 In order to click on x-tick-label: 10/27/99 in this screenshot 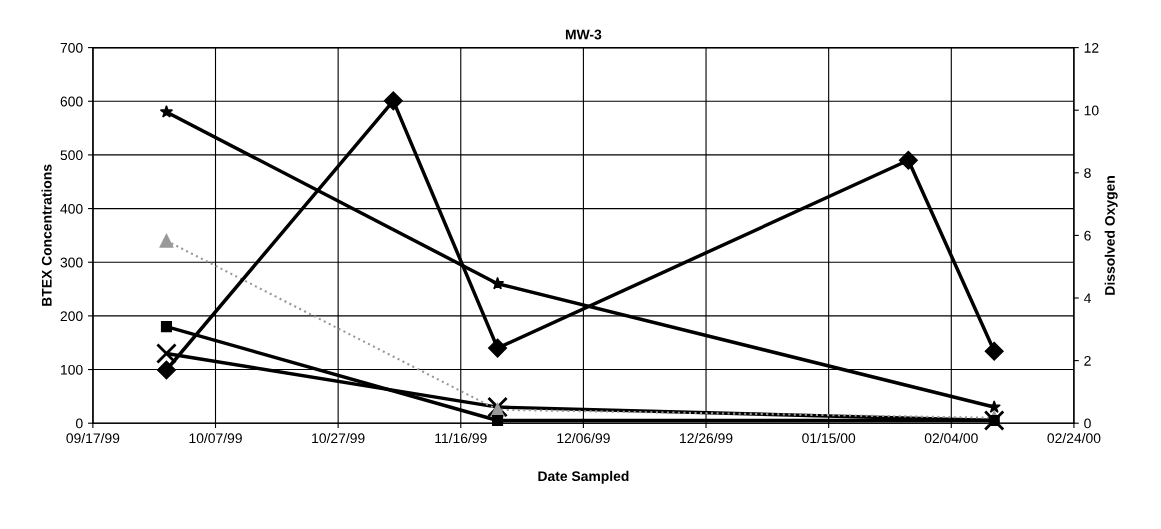, I will do `click(338, 438)`.